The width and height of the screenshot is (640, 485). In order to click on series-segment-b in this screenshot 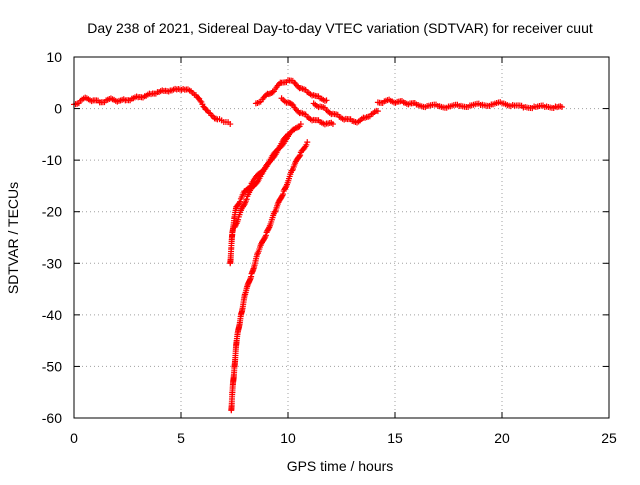, I will do `click(307, 111)`.